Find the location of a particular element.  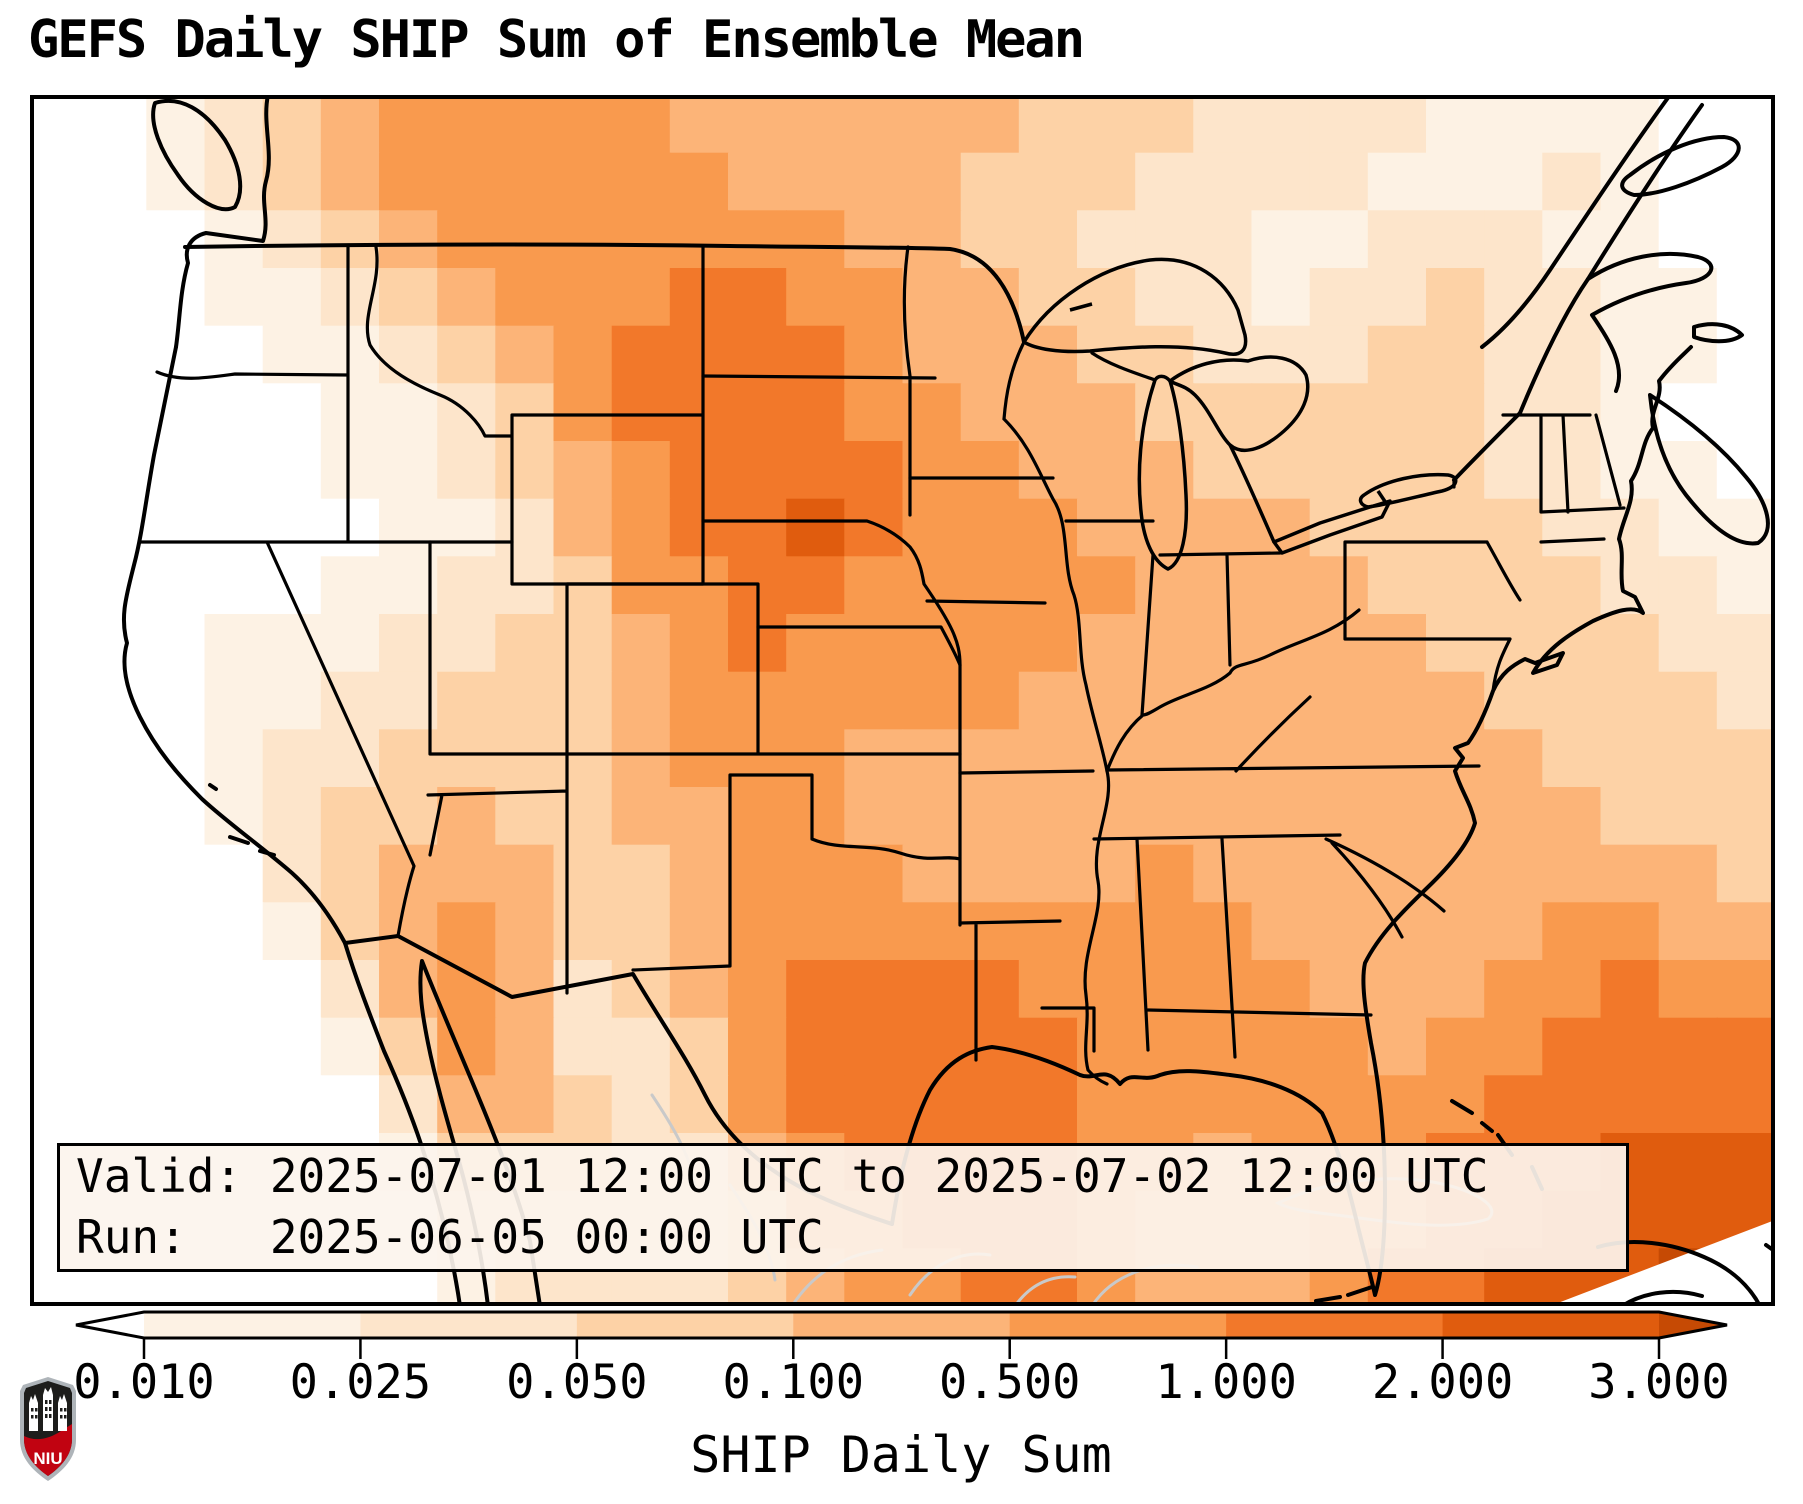

svg-text: 0.025 is located at coordinates (360, 1382).